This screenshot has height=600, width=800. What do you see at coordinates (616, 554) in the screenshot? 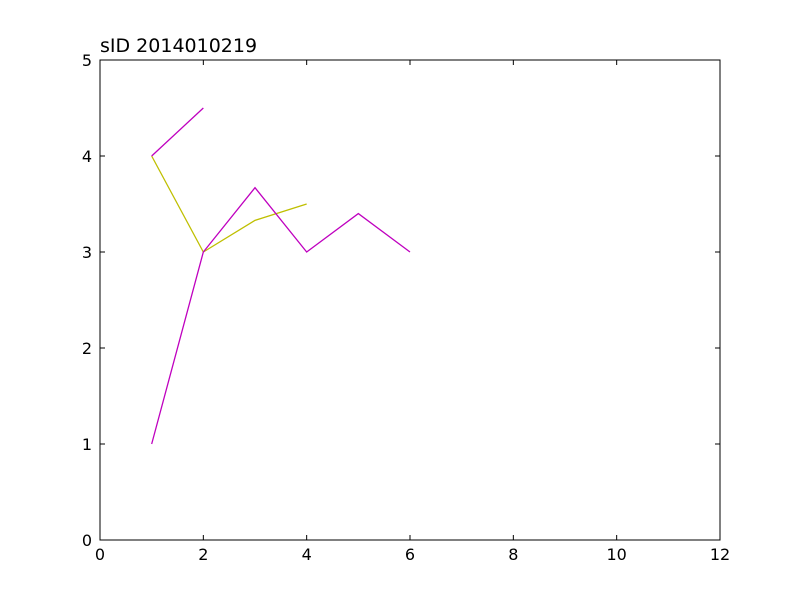
I see `x-tick-label: 10` at bounding box center [616, 554].